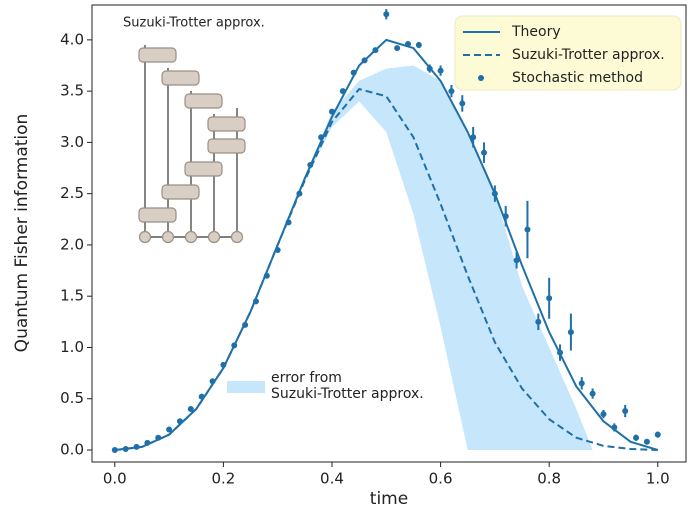  I want to click on x-tick-label: 0.2, so click(223, 479).